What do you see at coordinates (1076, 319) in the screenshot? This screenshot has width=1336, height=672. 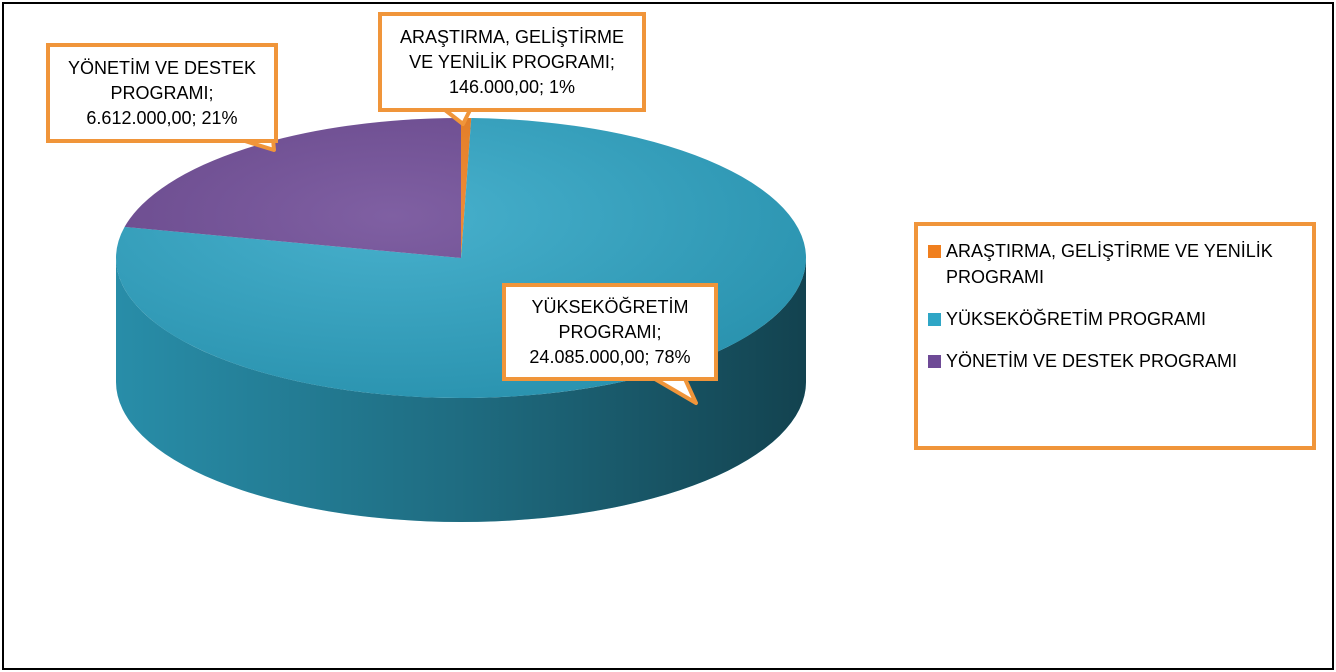 I see `legend-label: YÜKSEKÖĞRETİM PROGRAMI` at bounding box center [1076, 319].